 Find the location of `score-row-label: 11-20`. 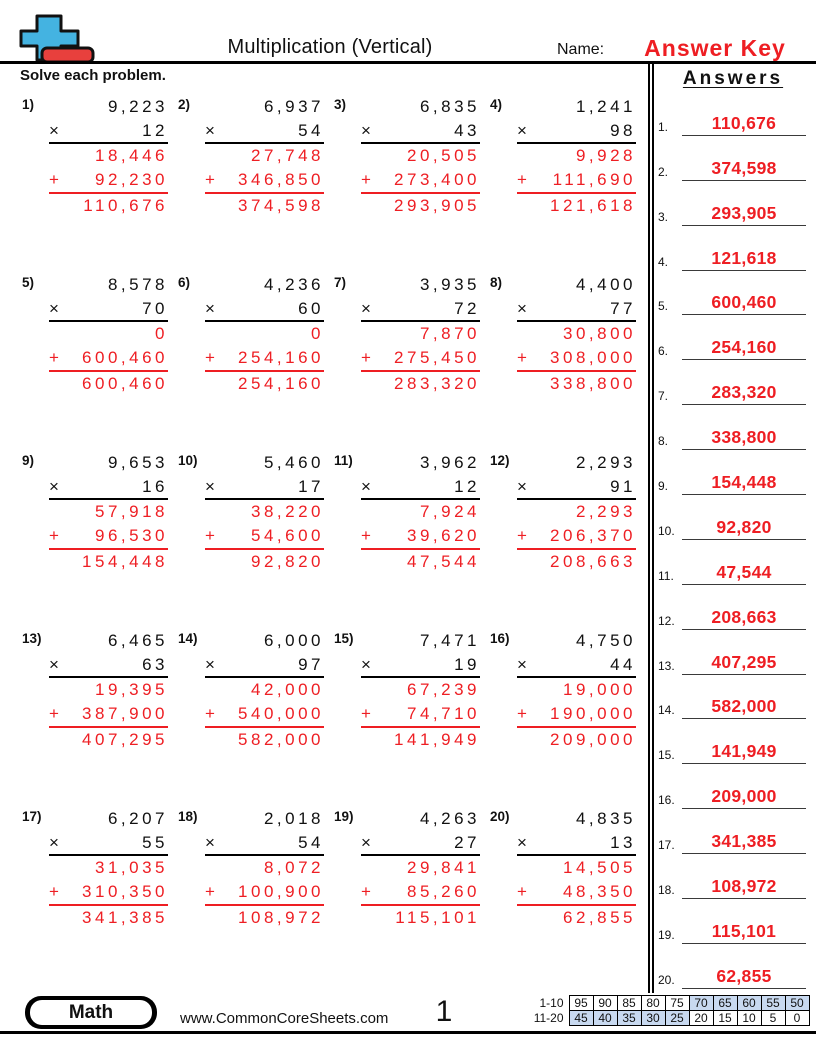

score-row-label: 11-20 is located at coordinates (548, 1018).